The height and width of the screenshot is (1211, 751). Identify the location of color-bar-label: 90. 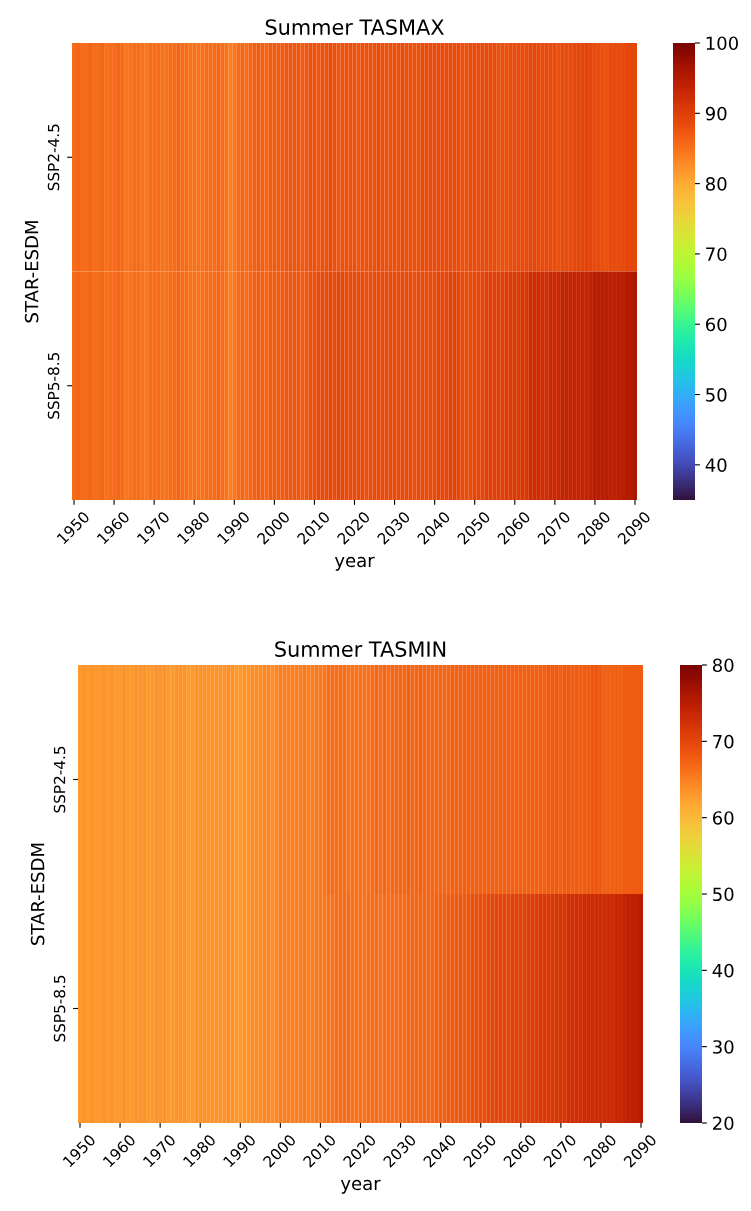
(716, 113).